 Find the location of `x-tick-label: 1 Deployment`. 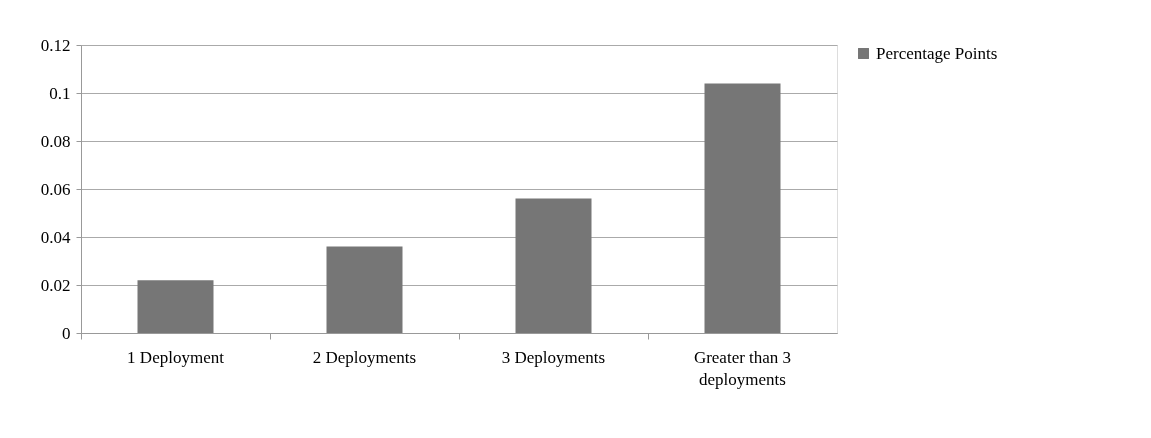

x-tick-label: 1 Deployment is located at coordinates (176, 357).